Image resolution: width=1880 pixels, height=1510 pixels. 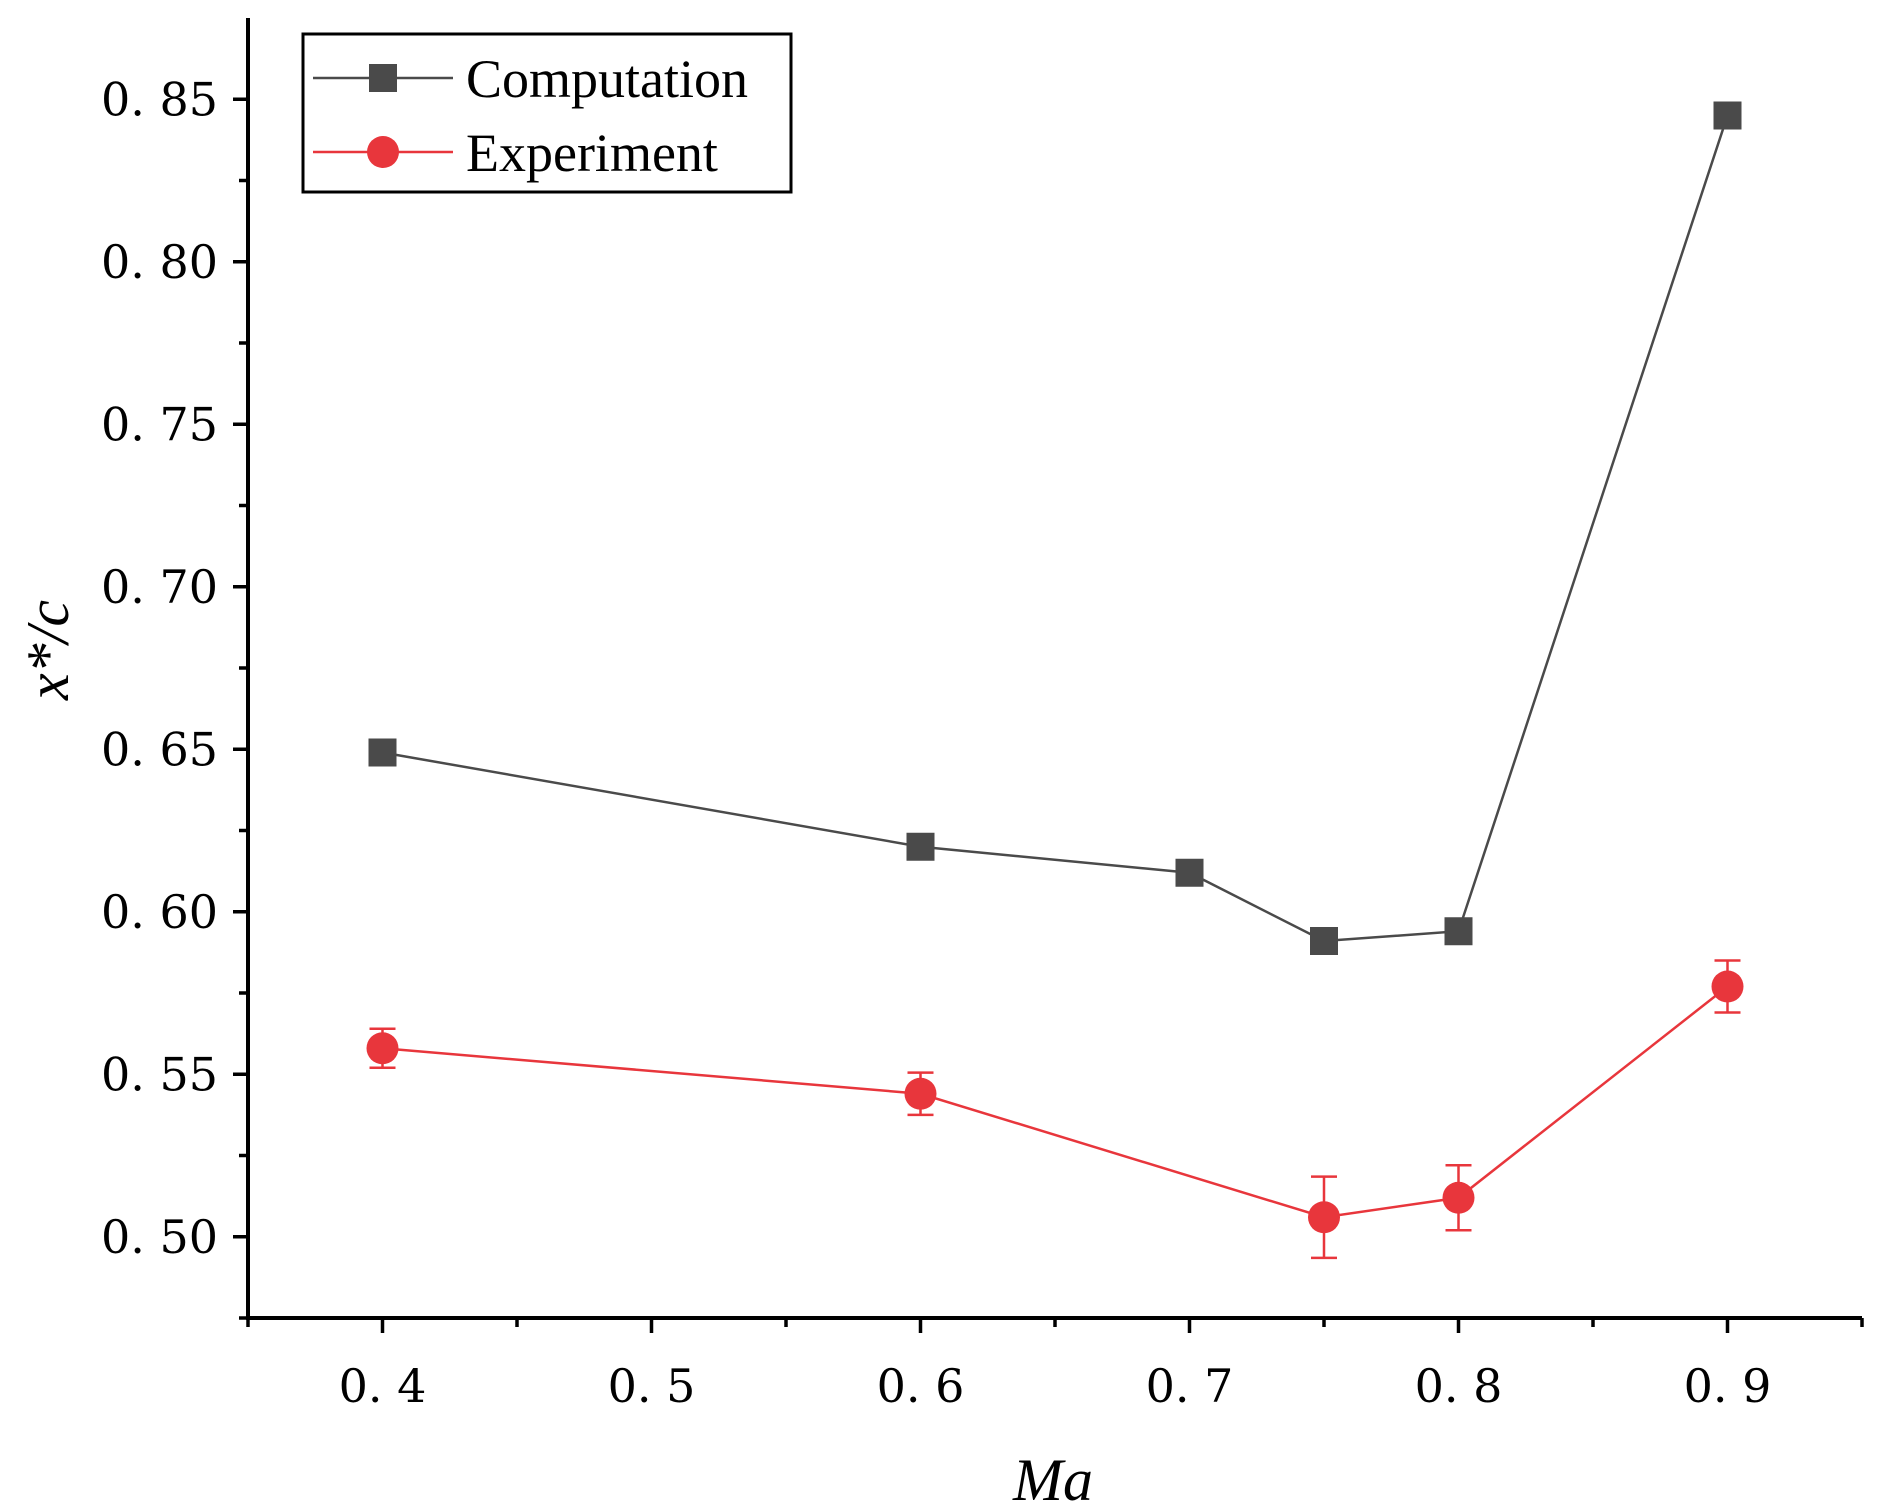 What do you see at coordinates (159, 262) in the screenshot?
I see `y-tick-label: 0. 80` at bounding box center [159, 262].